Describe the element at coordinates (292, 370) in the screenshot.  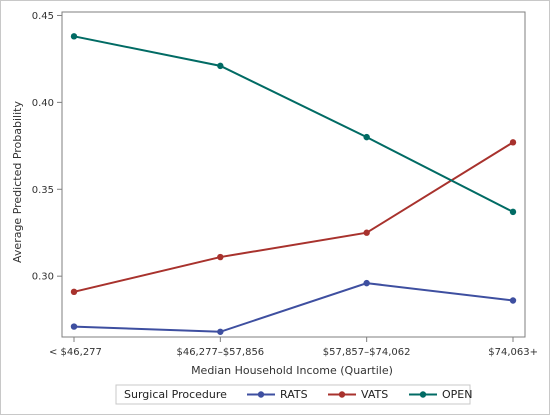
I see `x-axis-label: Median Household Income (Quartile)` at that location.